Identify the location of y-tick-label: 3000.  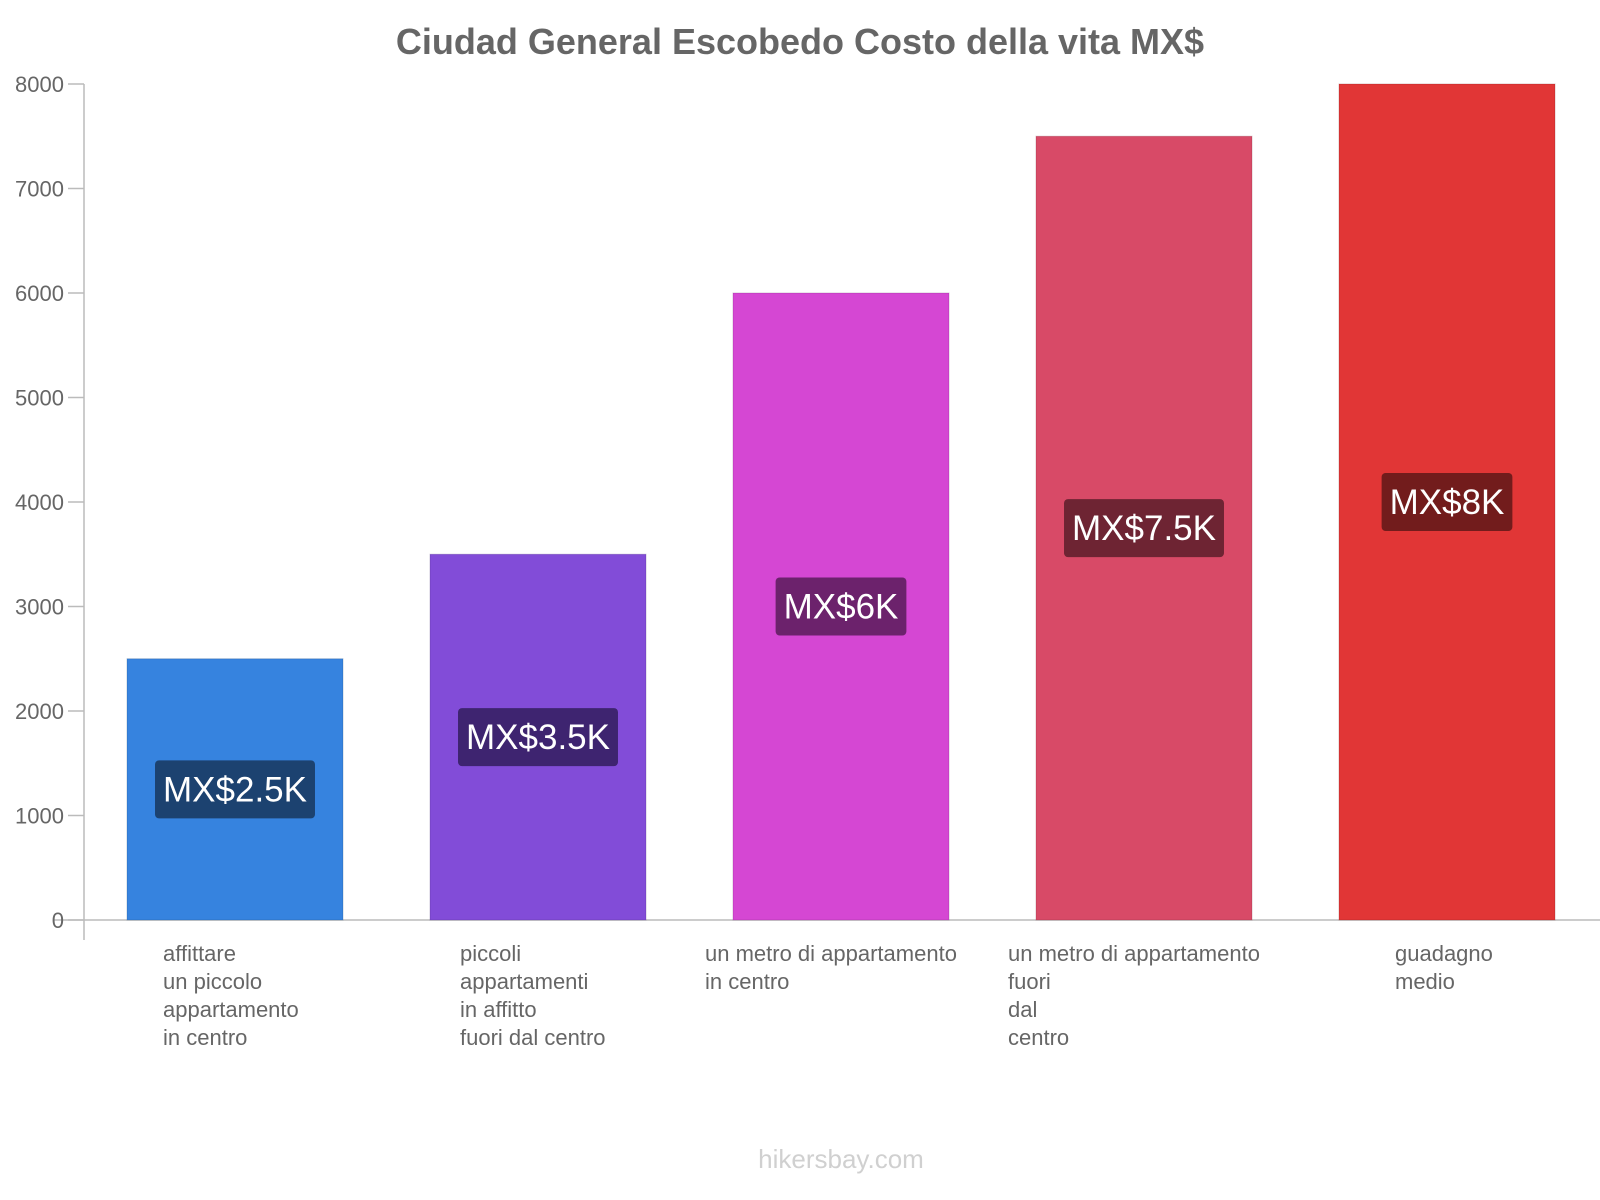
(39, 607).